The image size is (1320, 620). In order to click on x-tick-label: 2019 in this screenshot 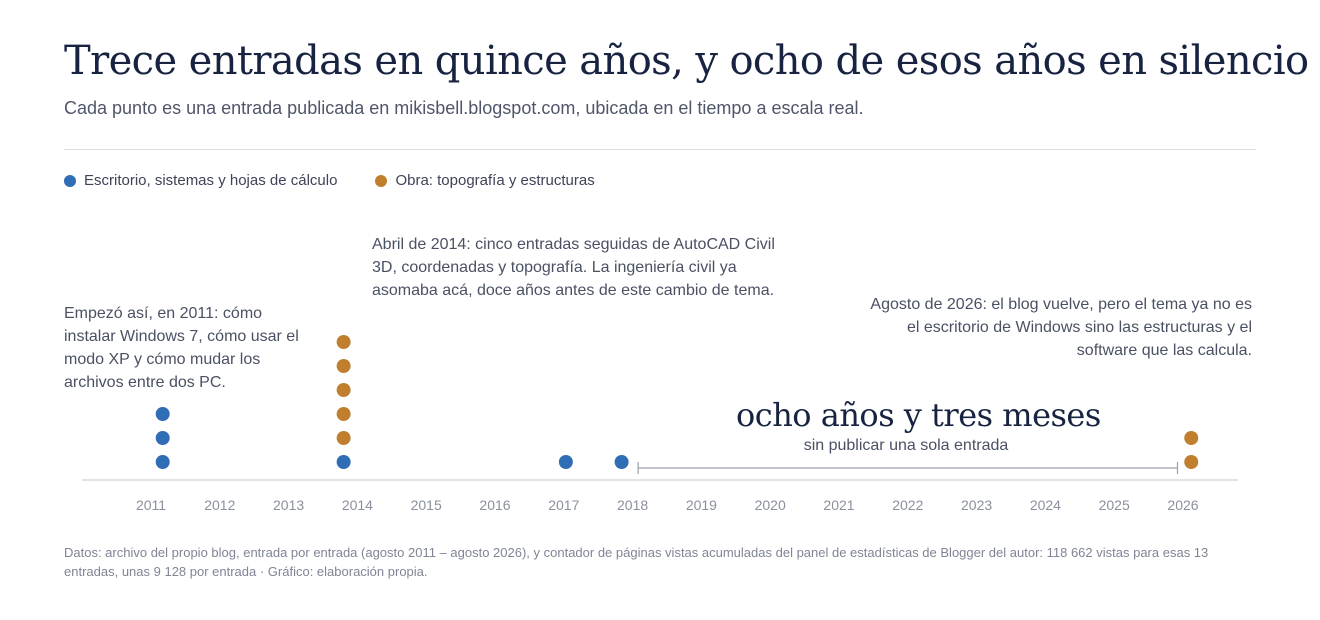, I will do `click(701, 505)`.